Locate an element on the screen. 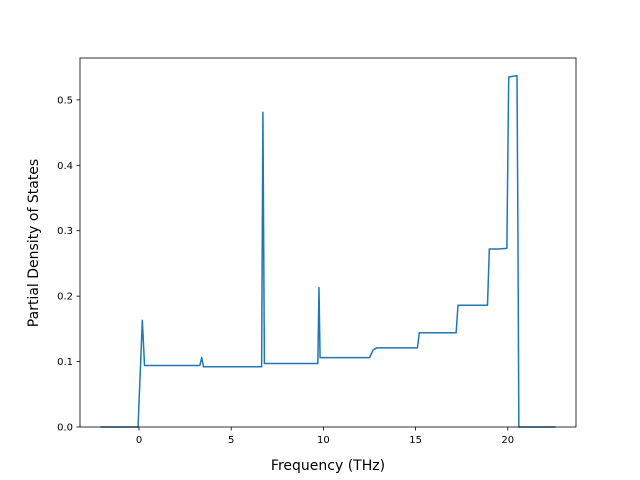 The width and height of the screenshot is (640, 480). x-tick-label: 0 is located at coordinates (139, 440).